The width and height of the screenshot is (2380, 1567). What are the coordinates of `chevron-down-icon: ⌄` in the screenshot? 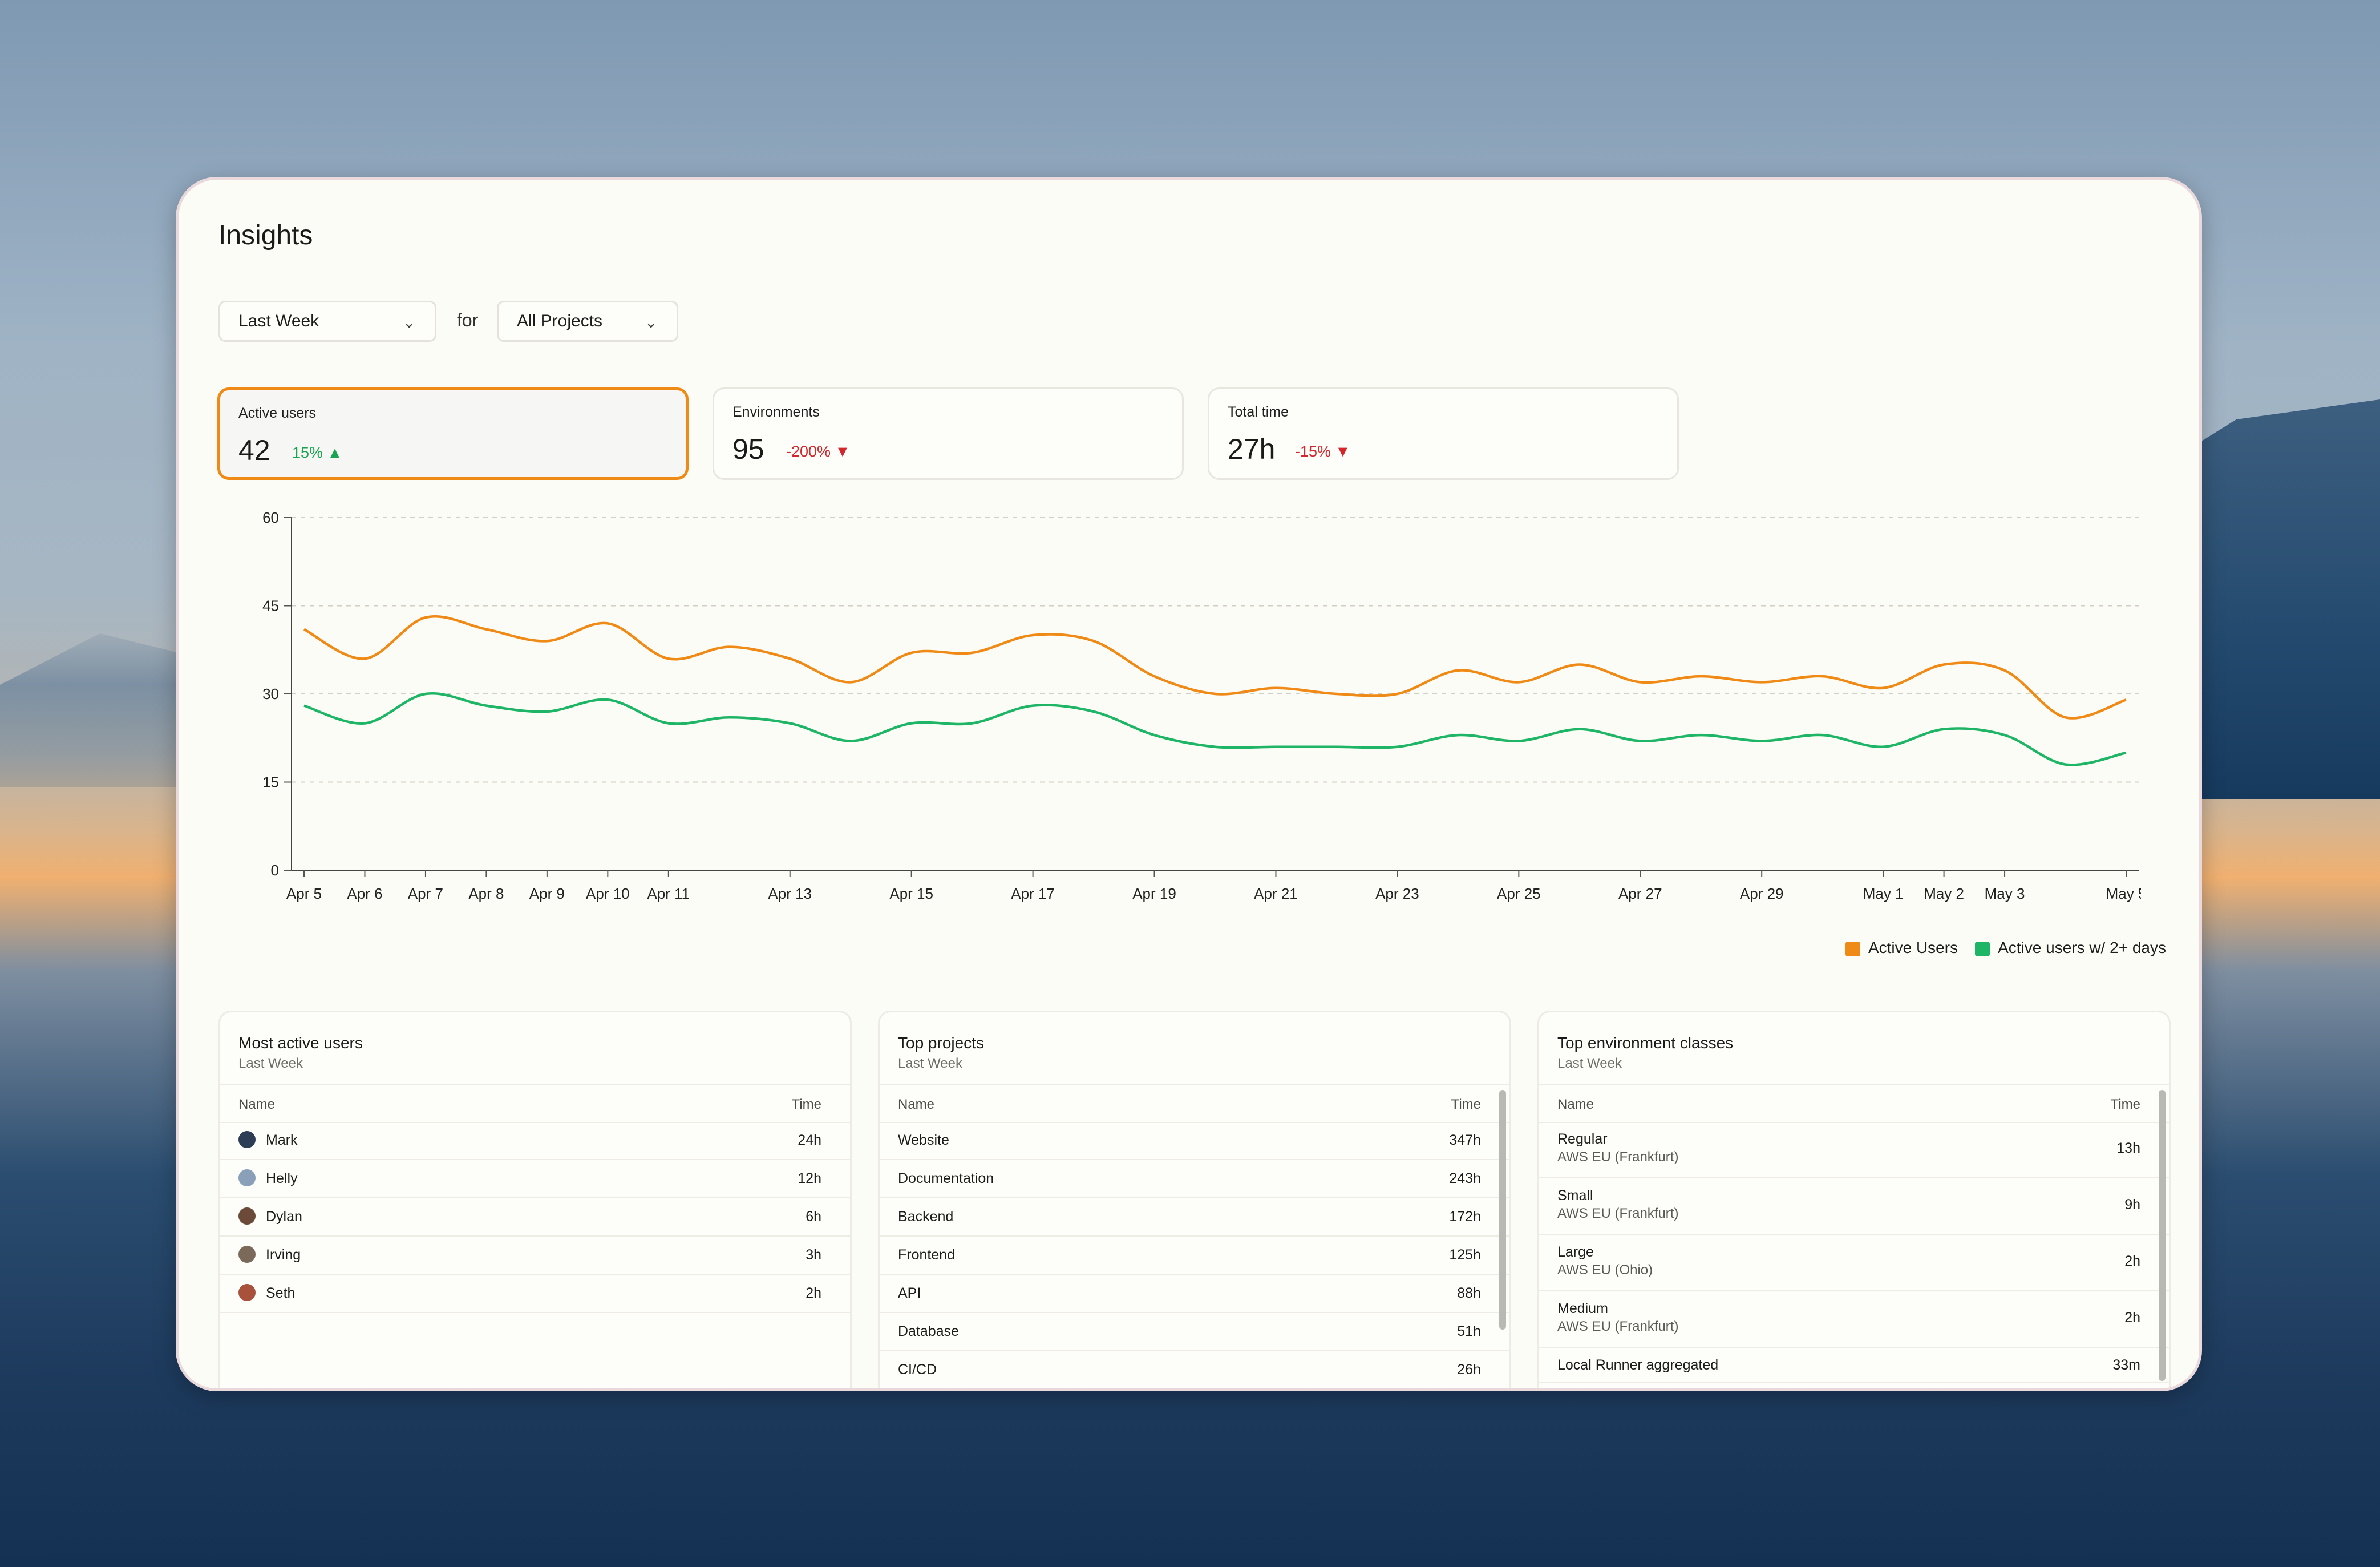 It's located at (651, 322).